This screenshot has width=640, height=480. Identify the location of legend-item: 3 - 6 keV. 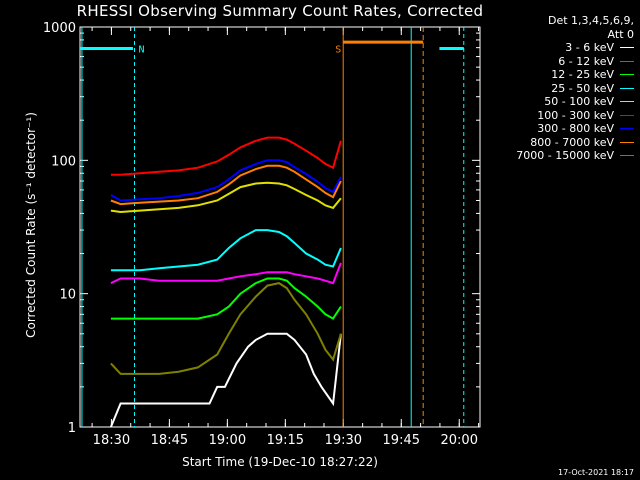
(575, 48).